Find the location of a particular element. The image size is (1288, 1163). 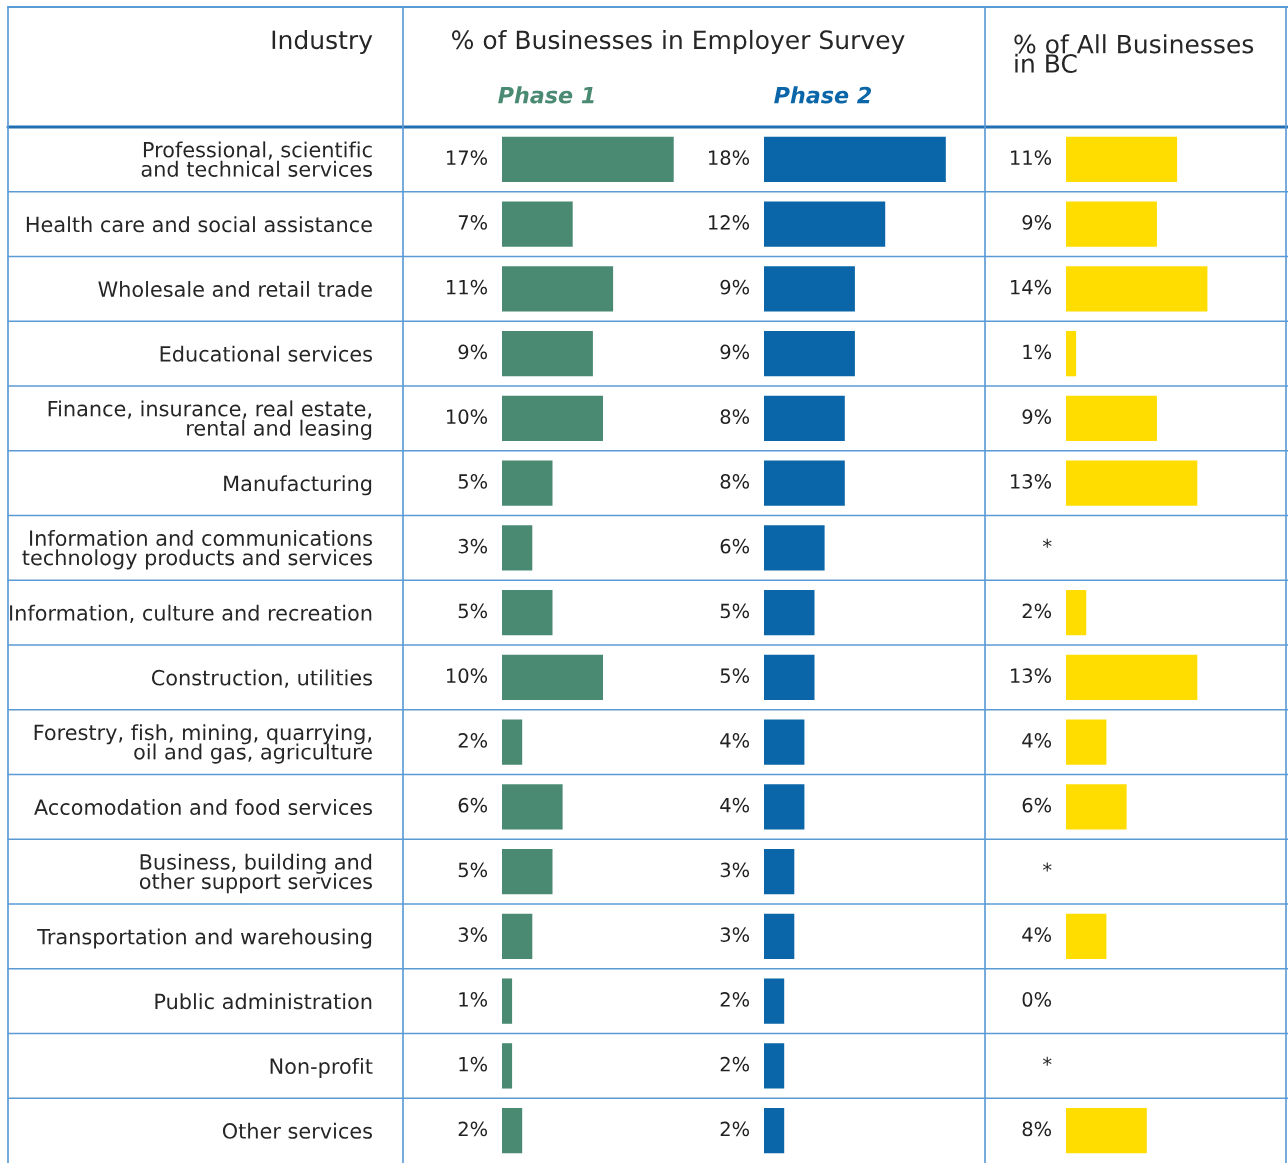

data-label: 7% is located at coordinates (473, 222).